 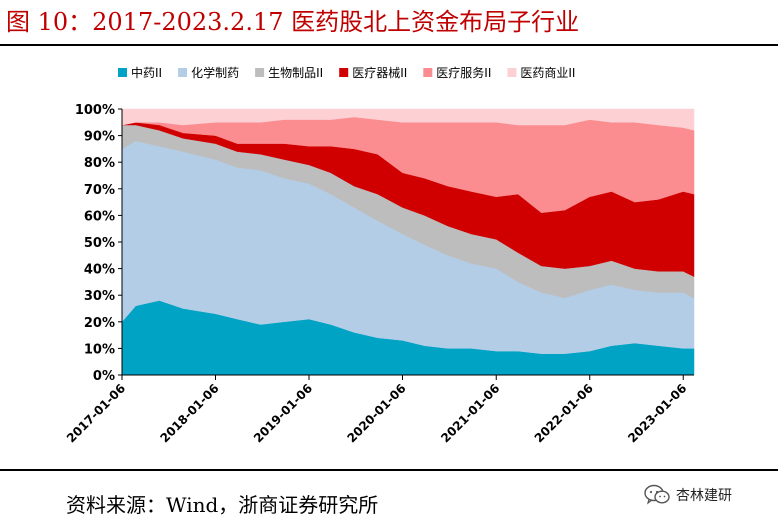 I want to click on footer-divider, so click(x=389, y=470).